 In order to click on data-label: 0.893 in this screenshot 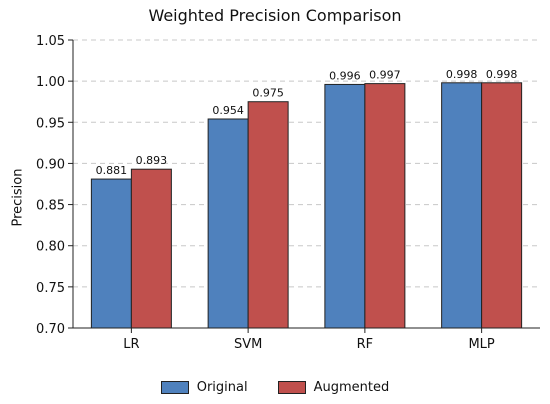, I will do `click(152, 160)`.